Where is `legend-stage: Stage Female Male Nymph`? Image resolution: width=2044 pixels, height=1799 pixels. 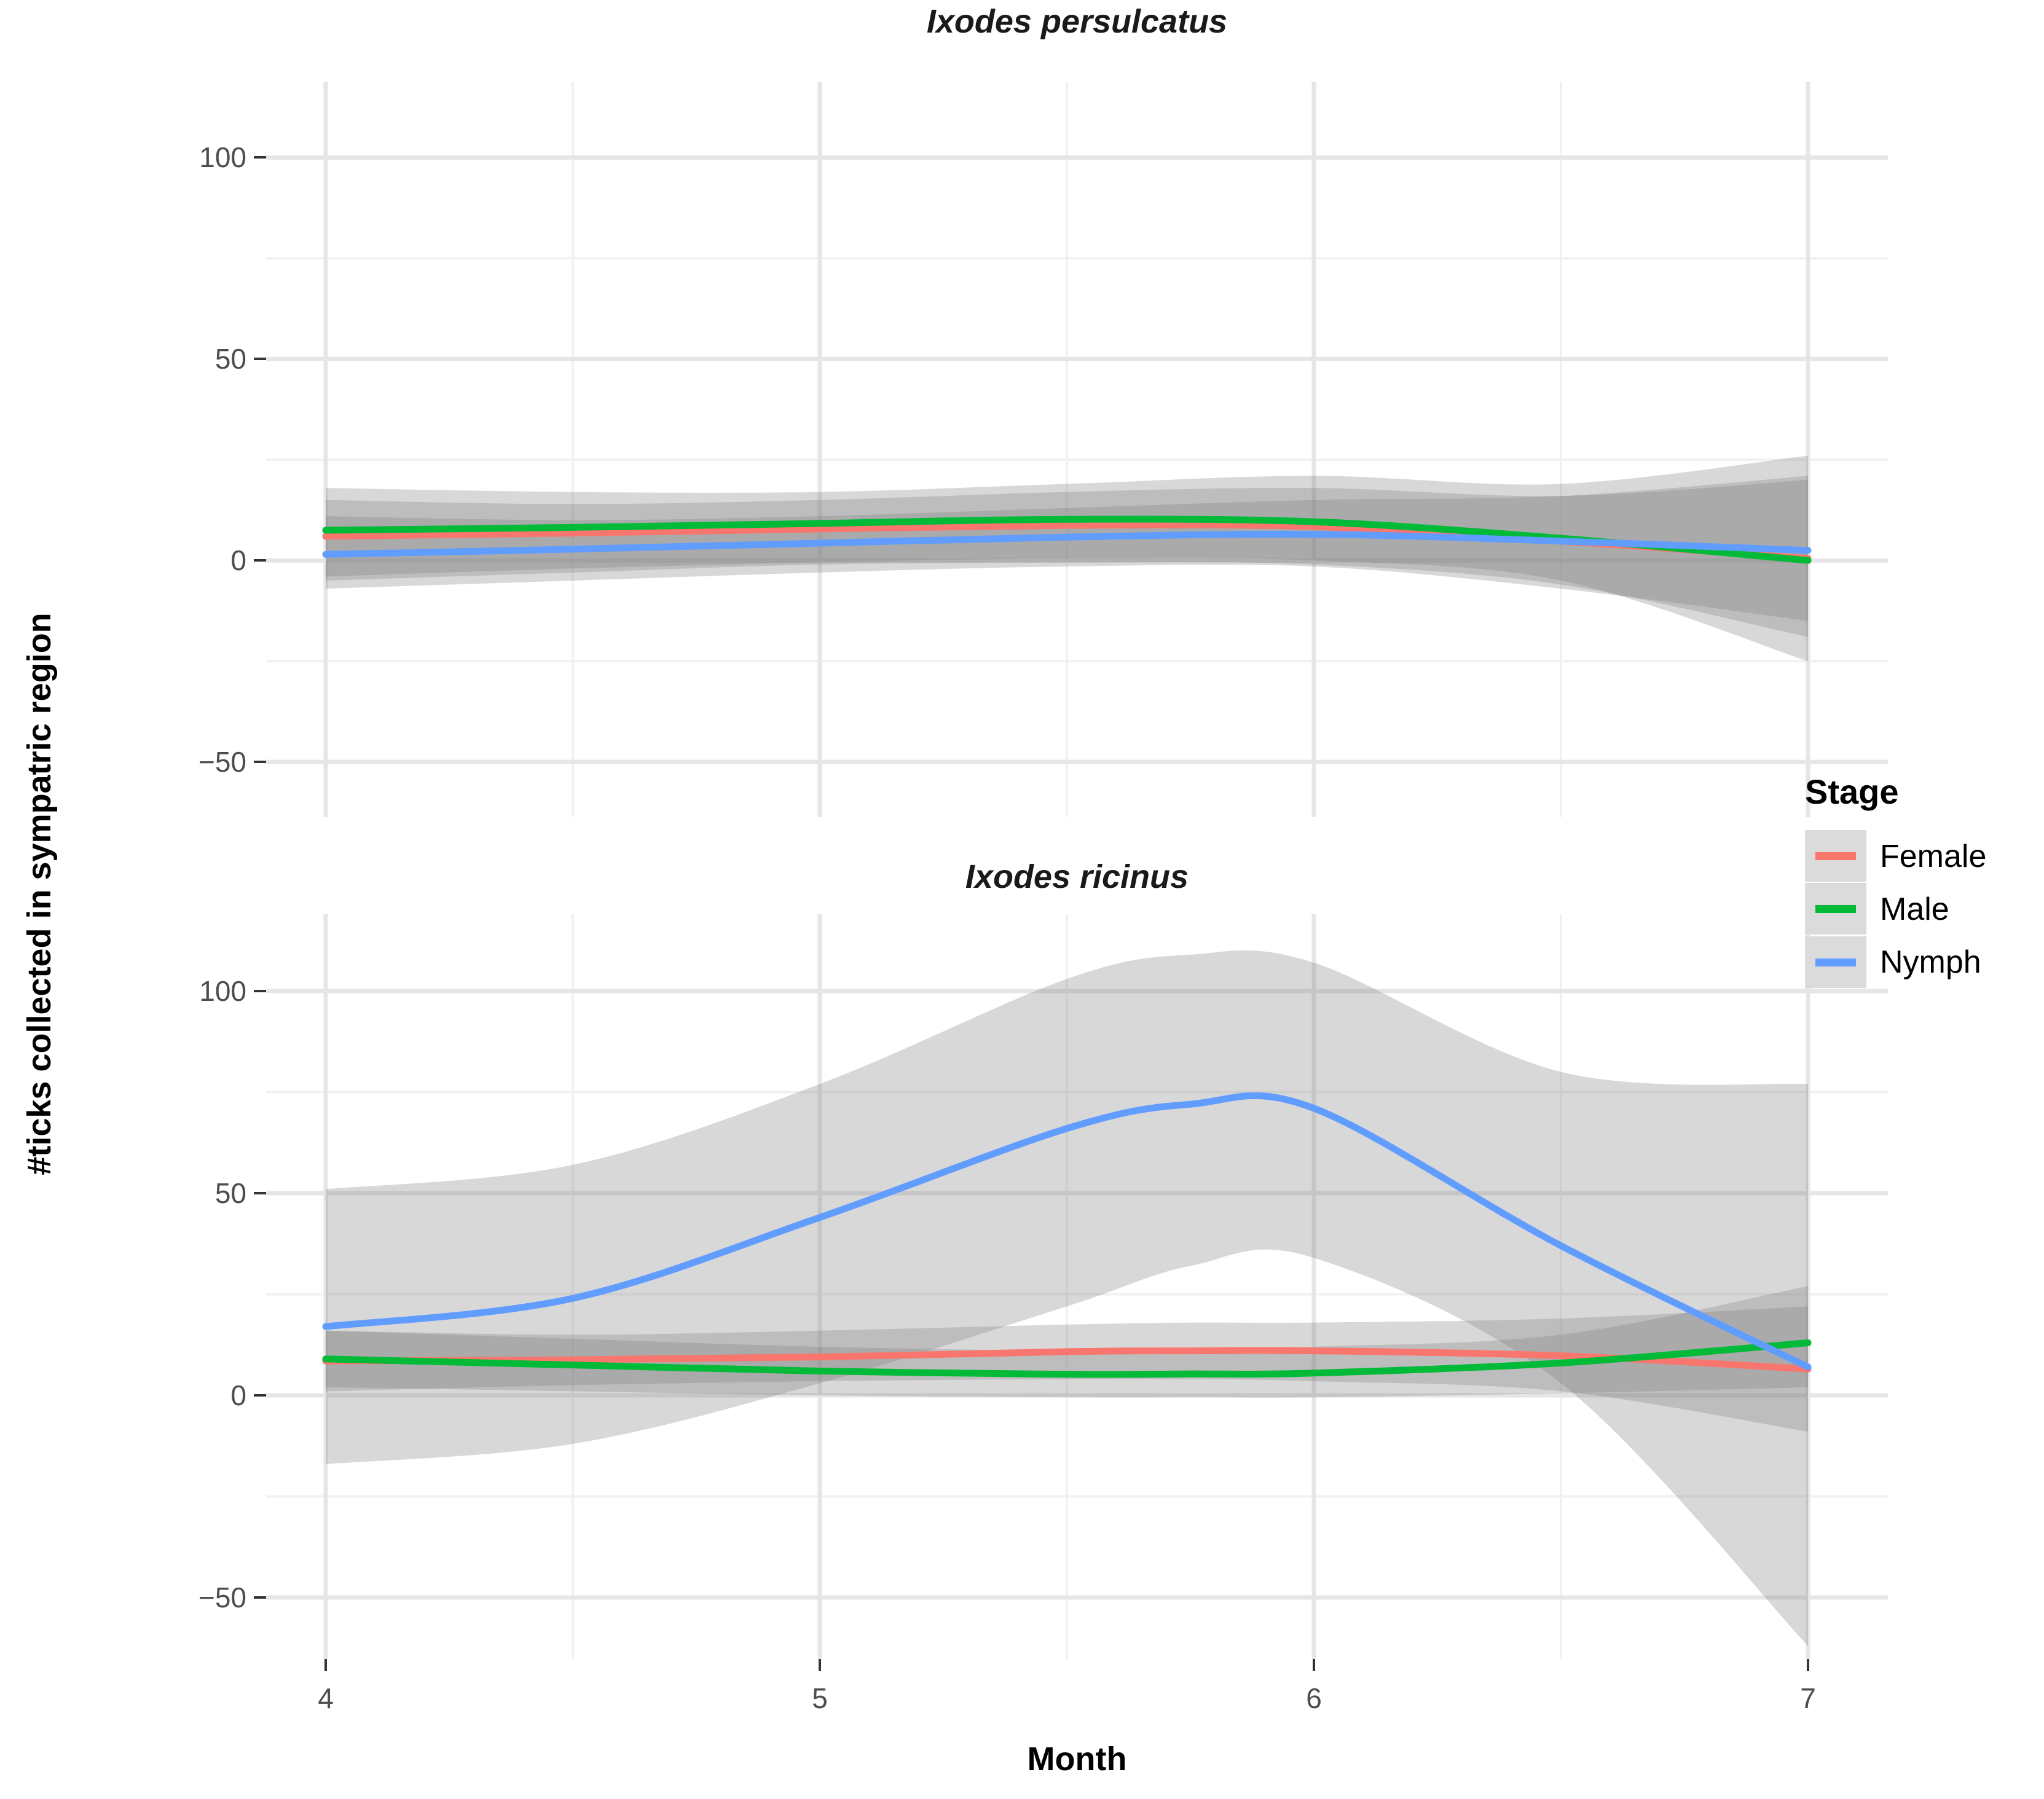 legend-stage: Stage Female Male Nymph is located at coordinates (1895, 880).